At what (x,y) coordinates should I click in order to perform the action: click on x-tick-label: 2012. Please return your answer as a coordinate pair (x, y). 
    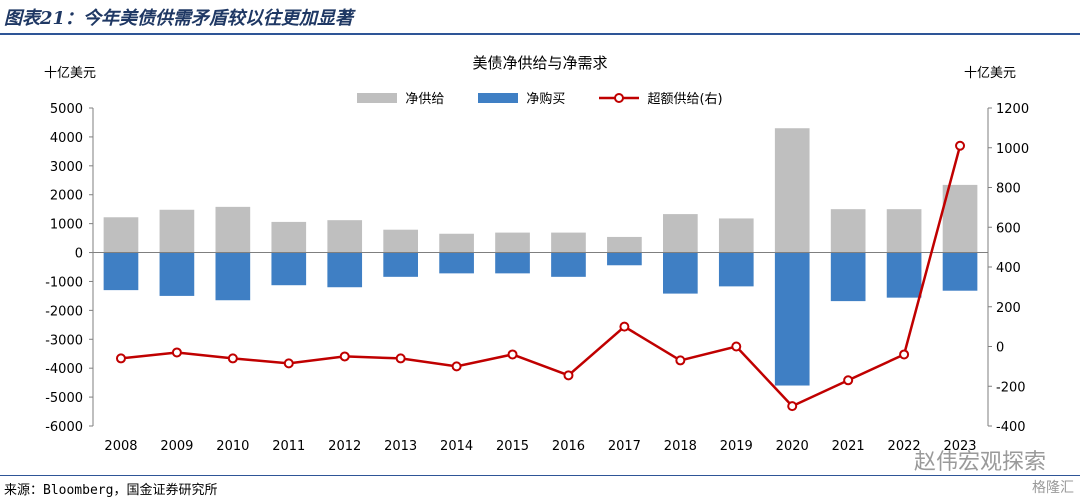
    Looking at the image, I should click on (344, 446).